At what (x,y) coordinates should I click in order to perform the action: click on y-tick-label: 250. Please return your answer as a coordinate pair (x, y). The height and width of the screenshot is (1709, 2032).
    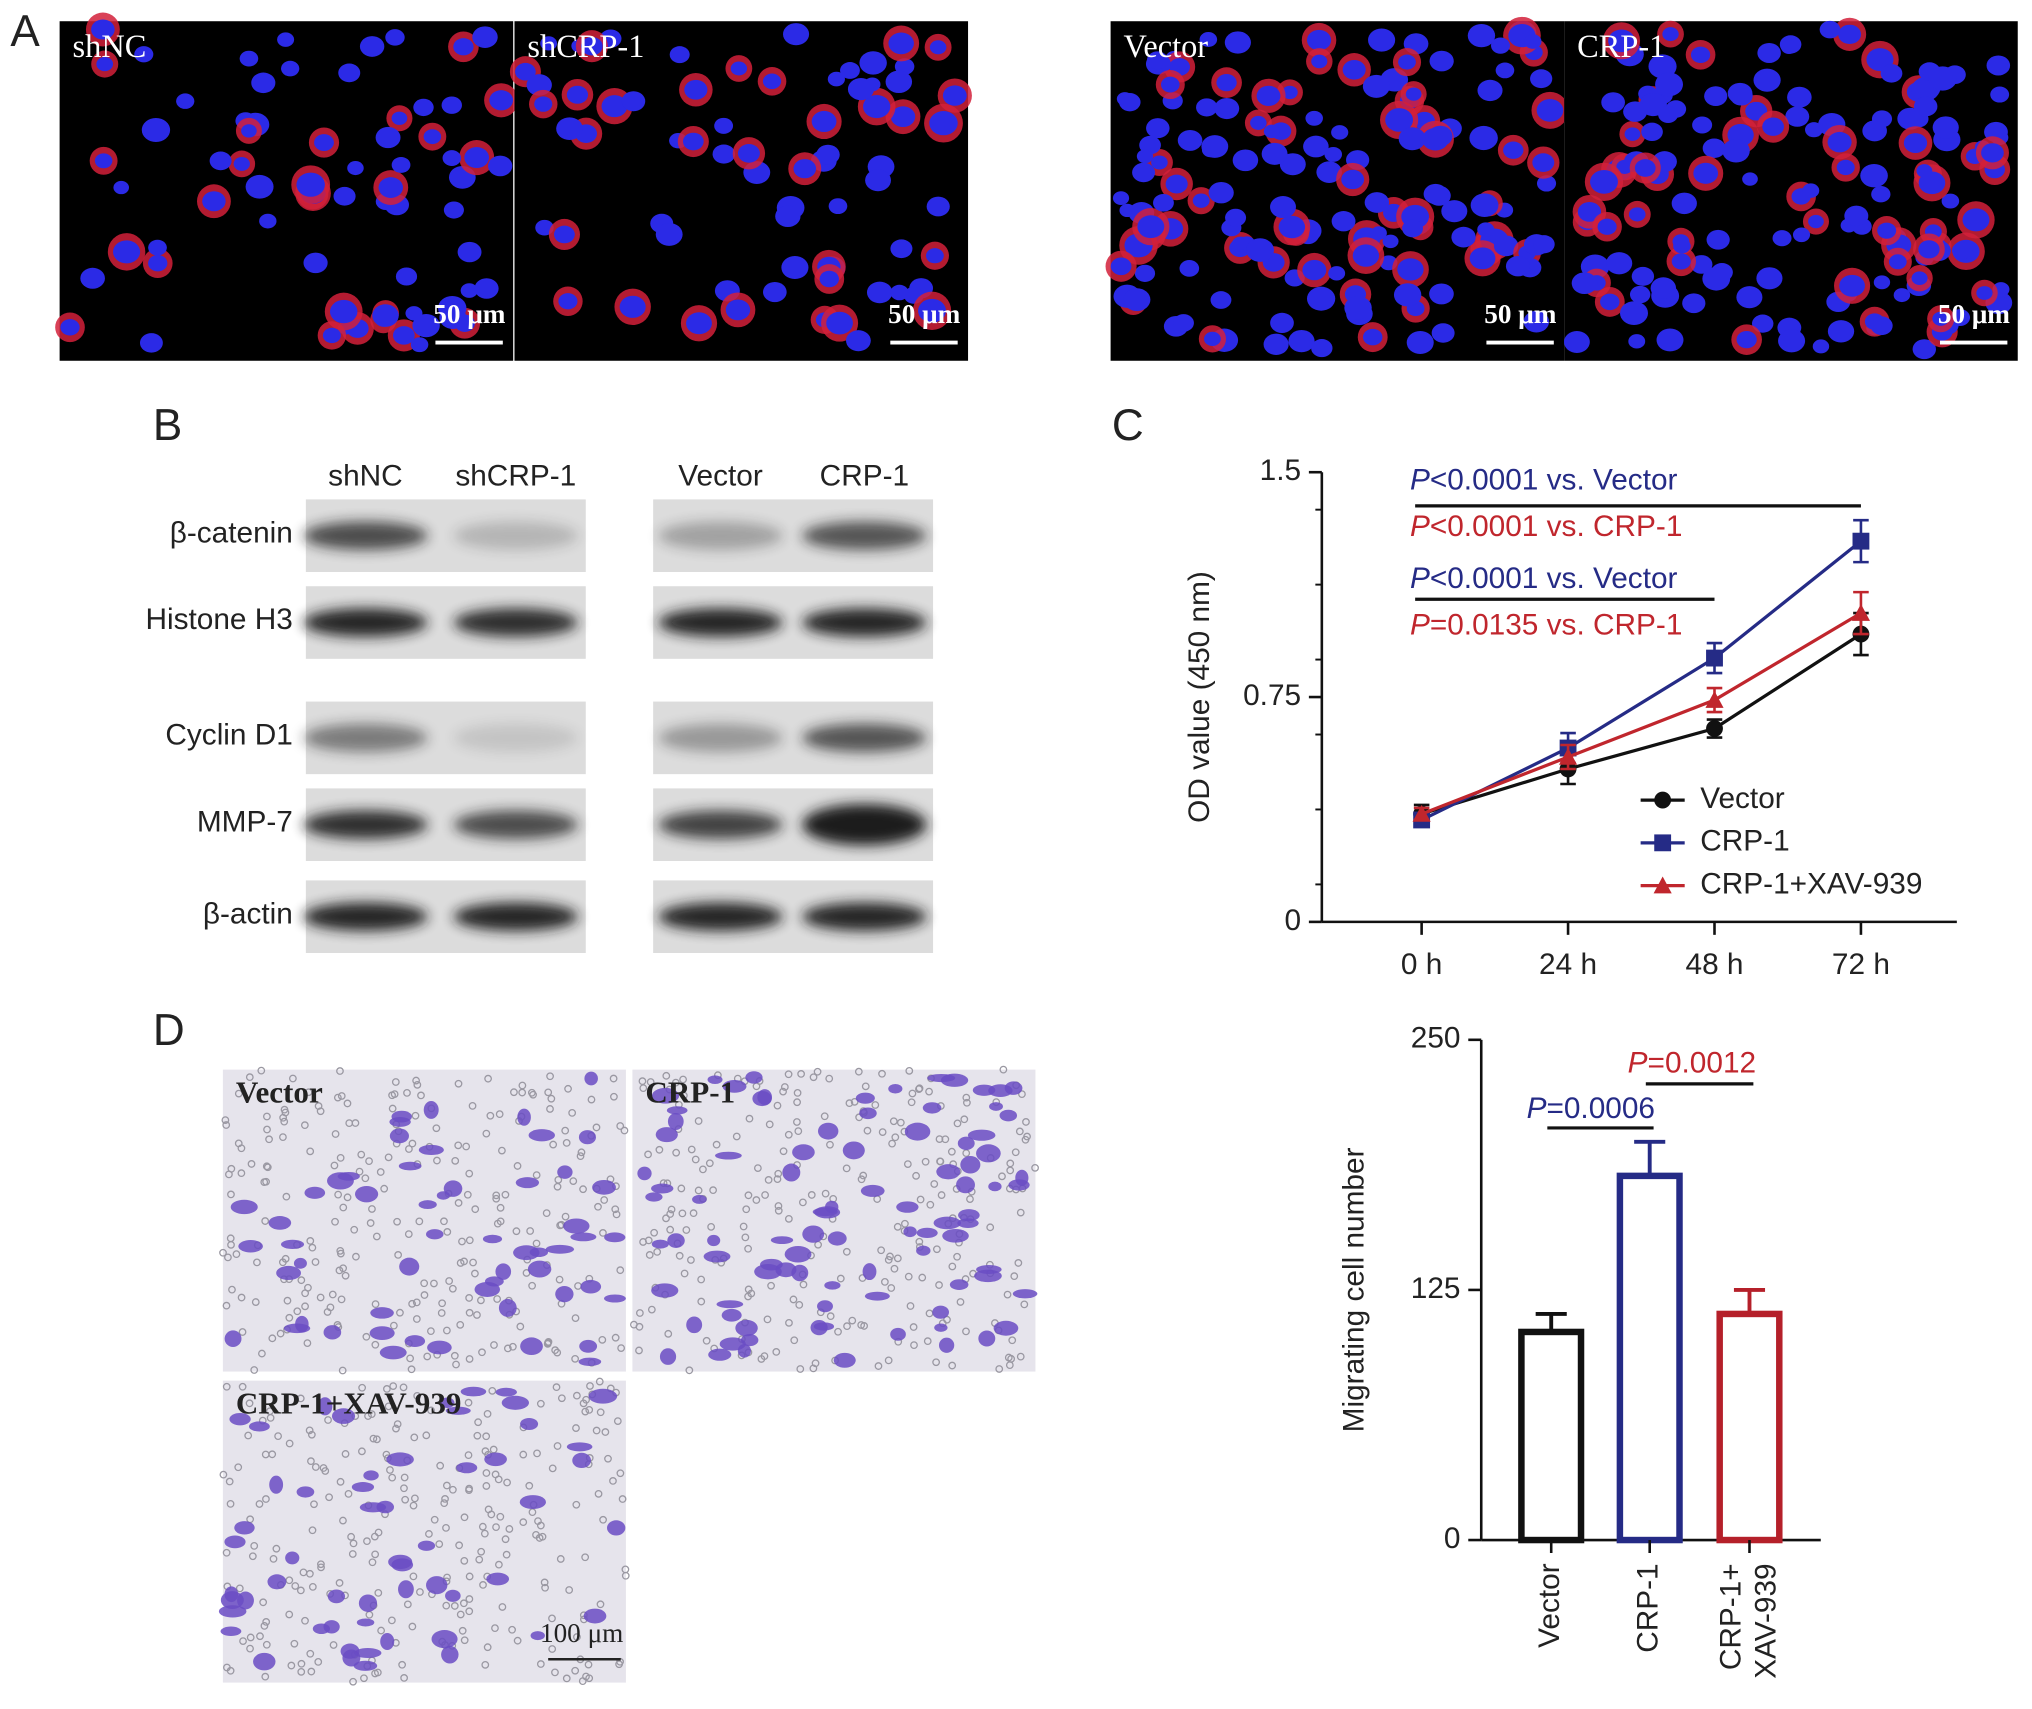
    Looking at the image, I should click on (1436, 1038).